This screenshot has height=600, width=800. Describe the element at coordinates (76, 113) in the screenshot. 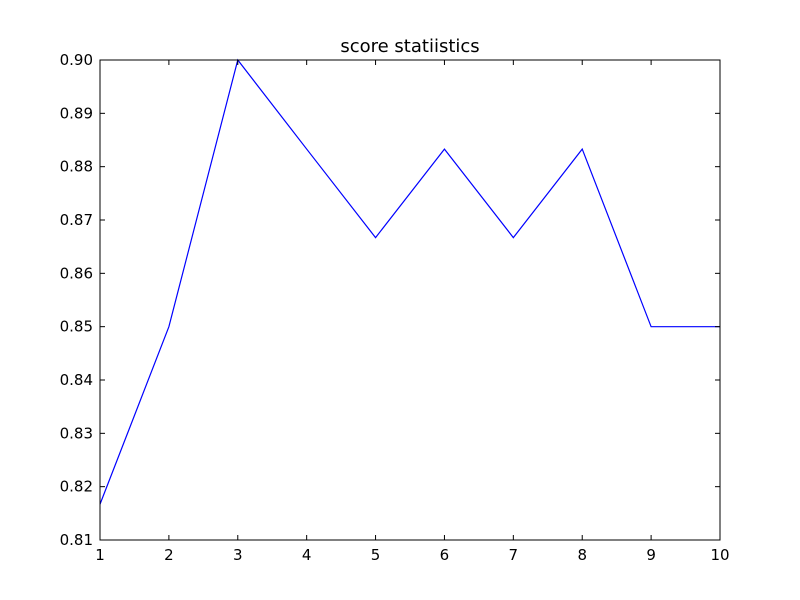

I see `y-tick-label: 0.89` at that location.